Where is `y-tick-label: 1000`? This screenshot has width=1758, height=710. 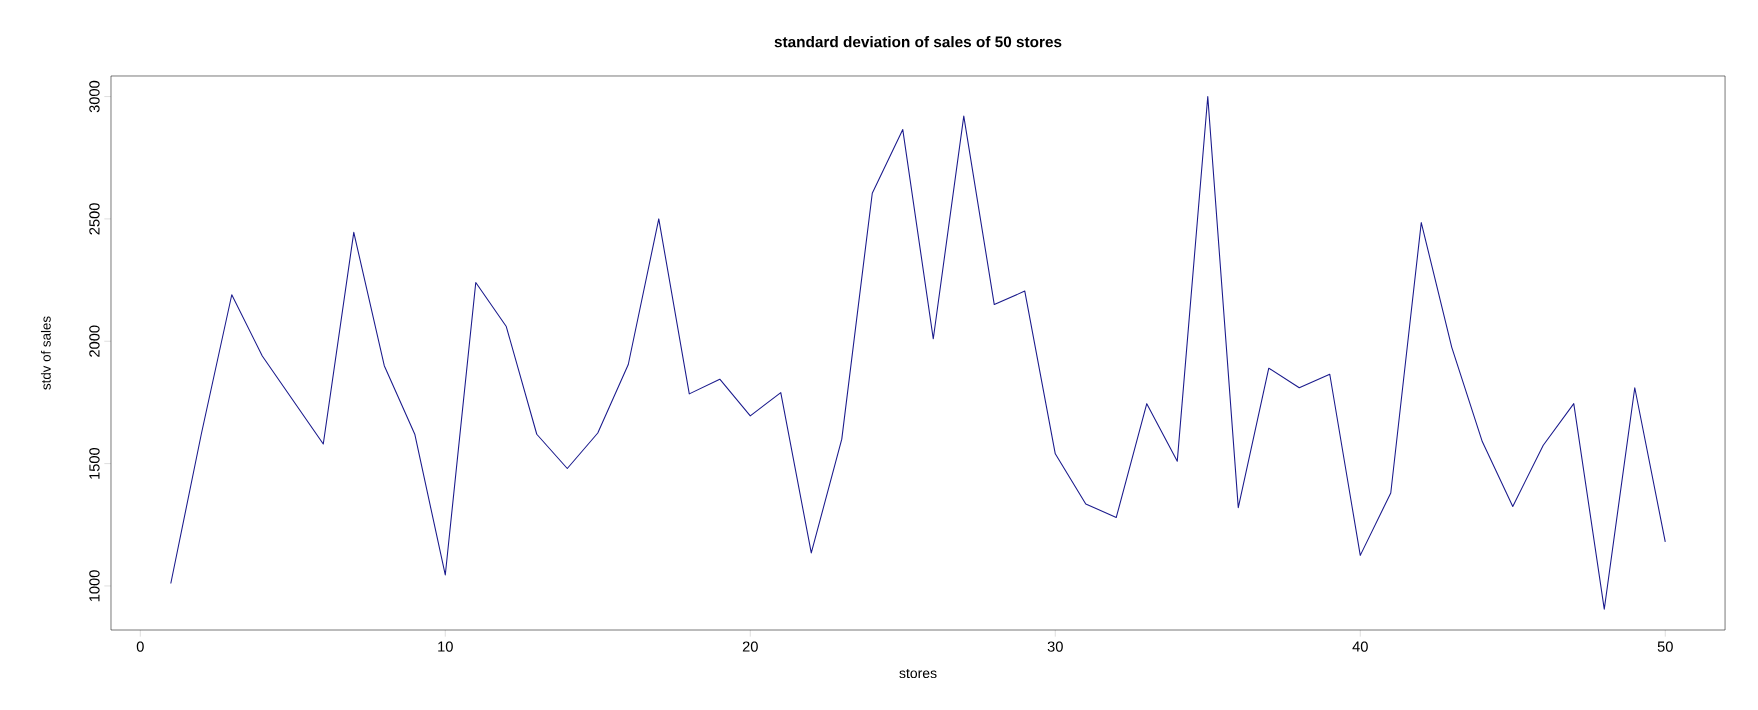 y-tick-label: 1000 is located at coordinates (94, 586).